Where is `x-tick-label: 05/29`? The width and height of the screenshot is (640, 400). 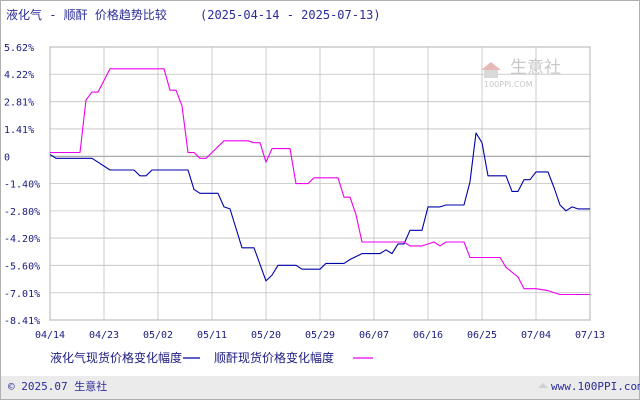 x-tick-label: 05/29 is located at coordinates (320, 335).